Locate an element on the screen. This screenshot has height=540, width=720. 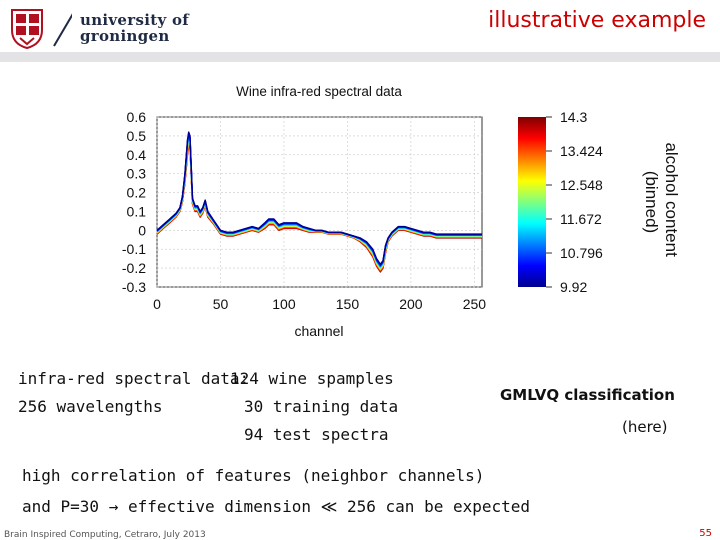
y-tick-label-7: 0.4 is located at coordinates (137, 155).